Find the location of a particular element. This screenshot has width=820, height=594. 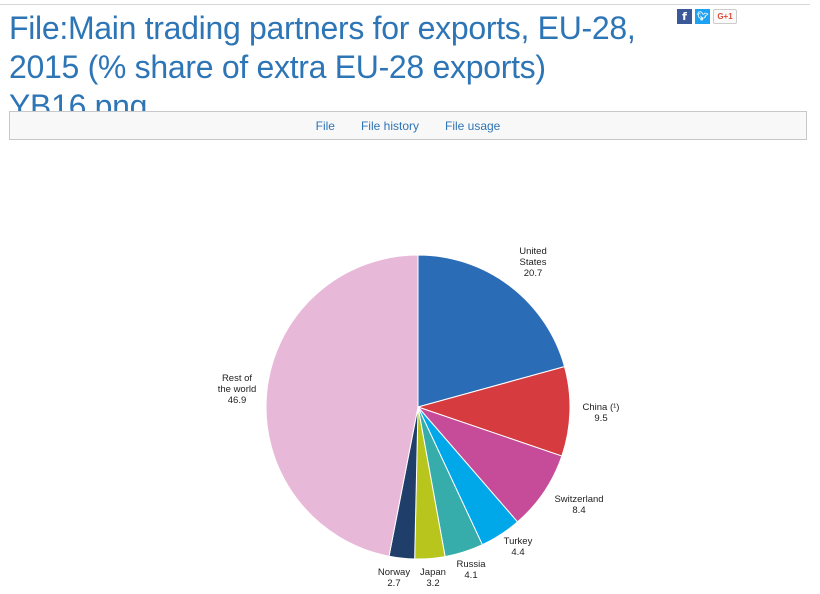

slice-category-label: Turkey is located at coordinates (518, 541).